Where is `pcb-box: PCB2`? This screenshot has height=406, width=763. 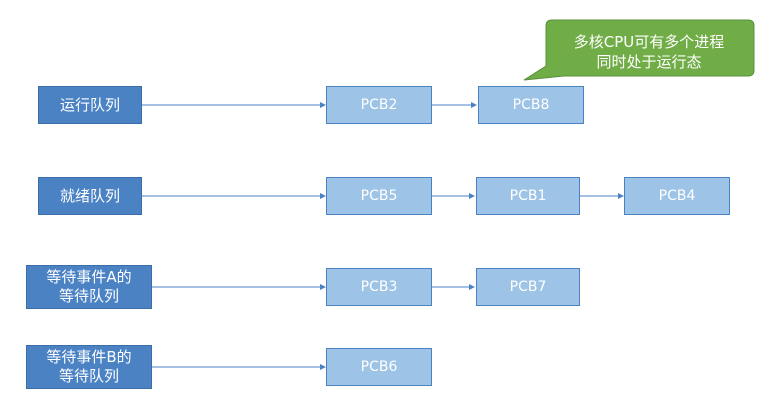
pcb-box: PCB2 is located at coordinates (379, 105).